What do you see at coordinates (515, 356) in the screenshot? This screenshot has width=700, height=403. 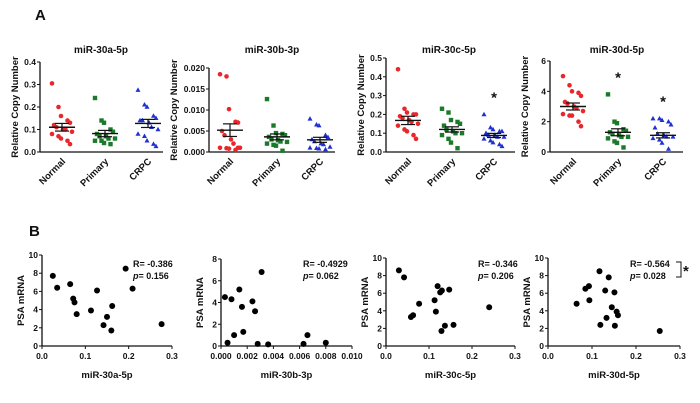 I see `x-tick-label: 0.3` at bounding box center [515, 356].